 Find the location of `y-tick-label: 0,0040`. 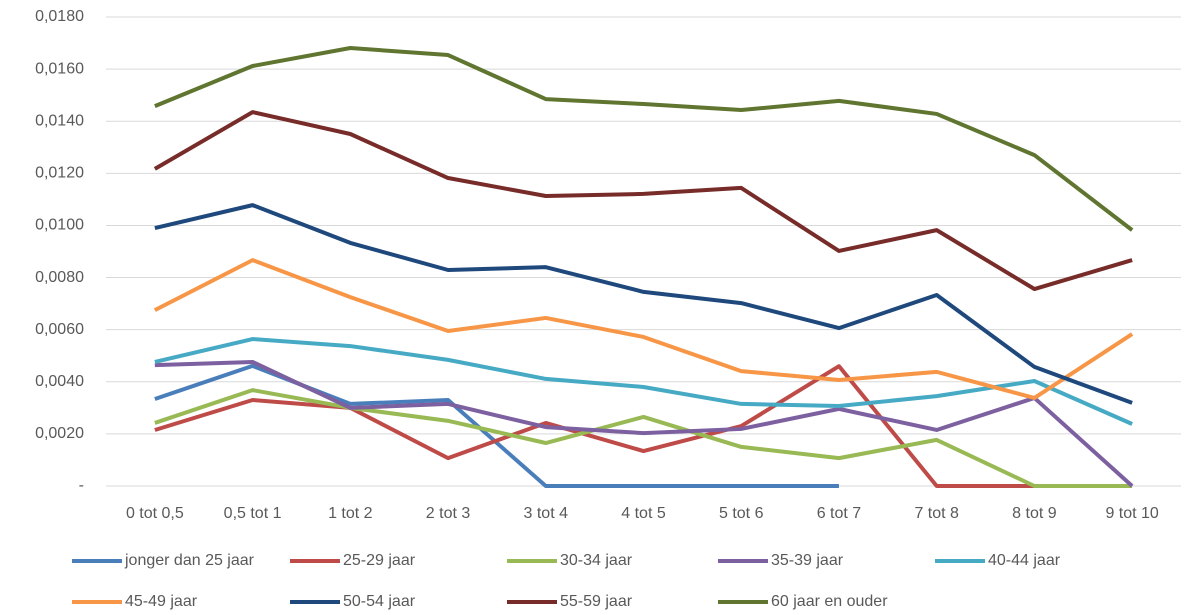

y-tick-label: 0,0040 is located at coordinates (59, 381).